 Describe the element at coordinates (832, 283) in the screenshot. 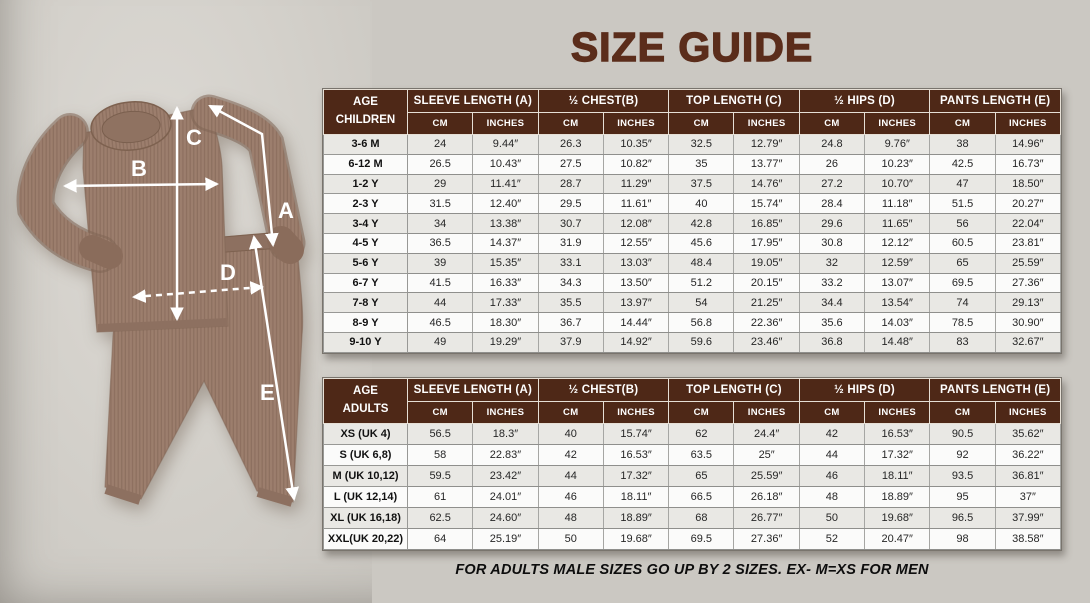

I see `value-cell: 33.2` at that location.